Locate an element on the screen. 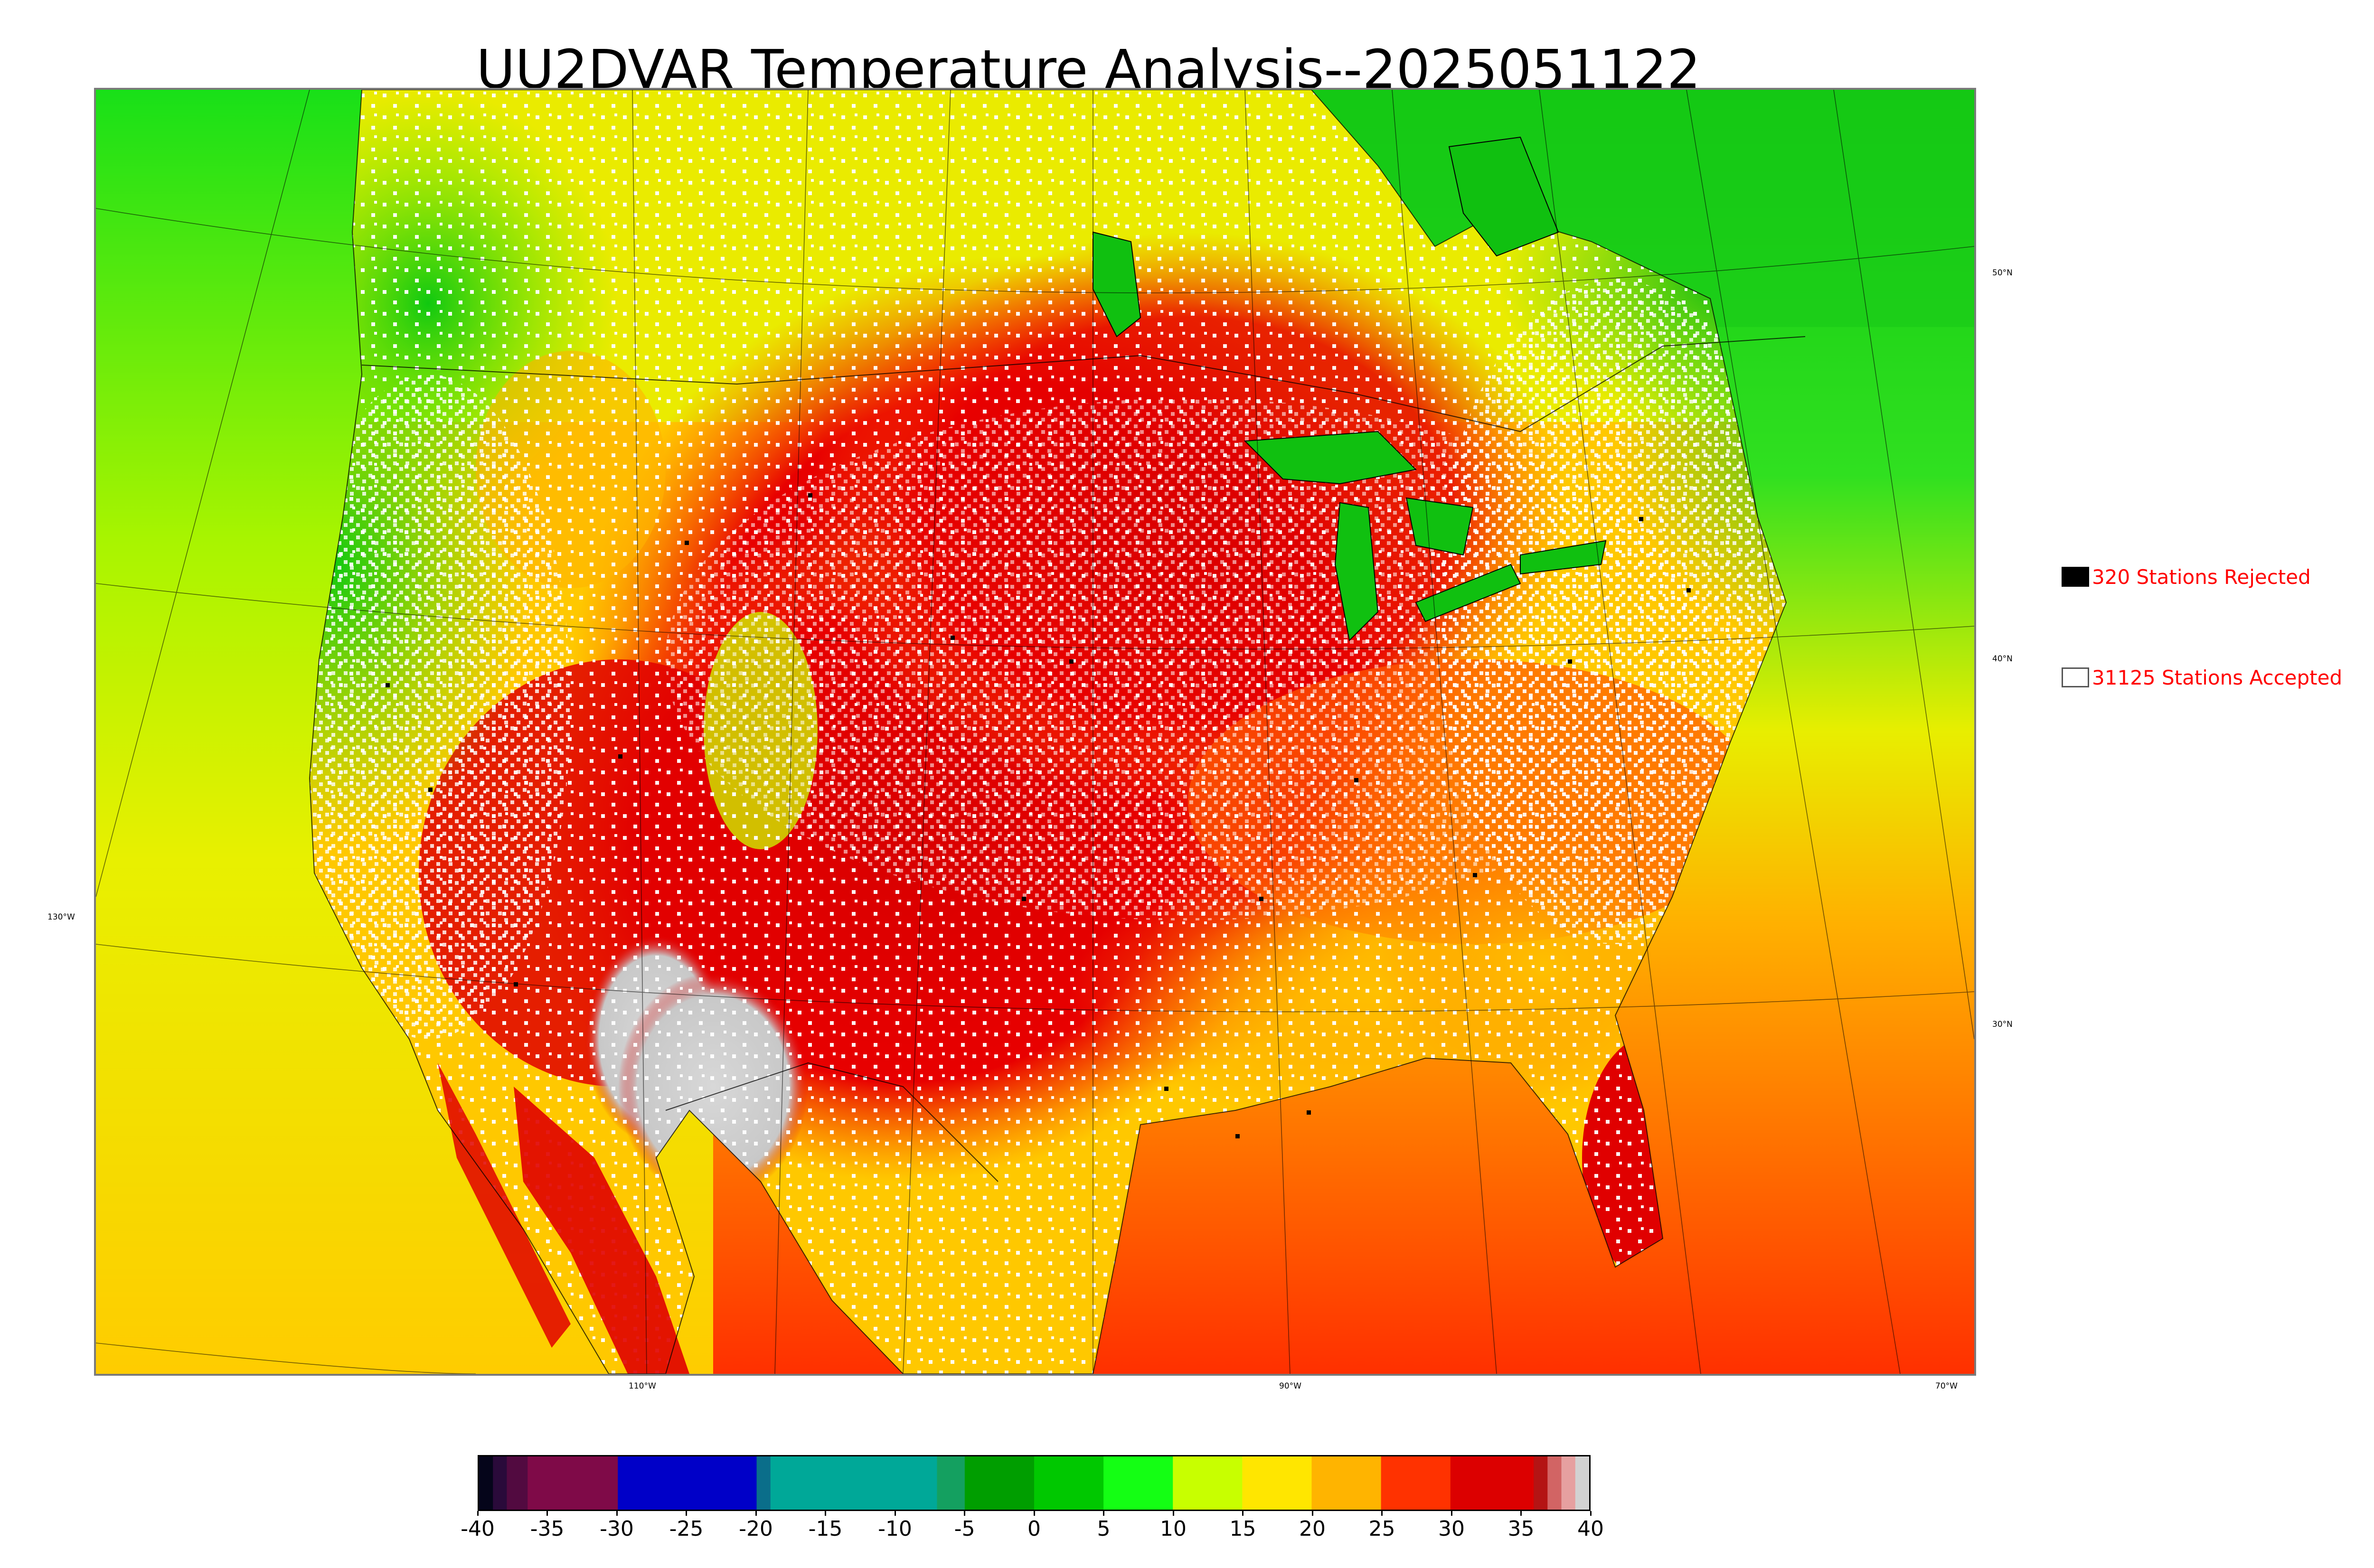 This screenshot has width=2374, height=1568. colorbar-tick-label: 0 is located at coordinates (1034, 1529).